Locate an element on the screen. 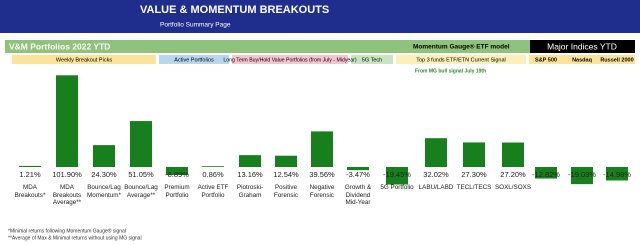  section-label: Active Portfolios is located at coordinates (194, 60).